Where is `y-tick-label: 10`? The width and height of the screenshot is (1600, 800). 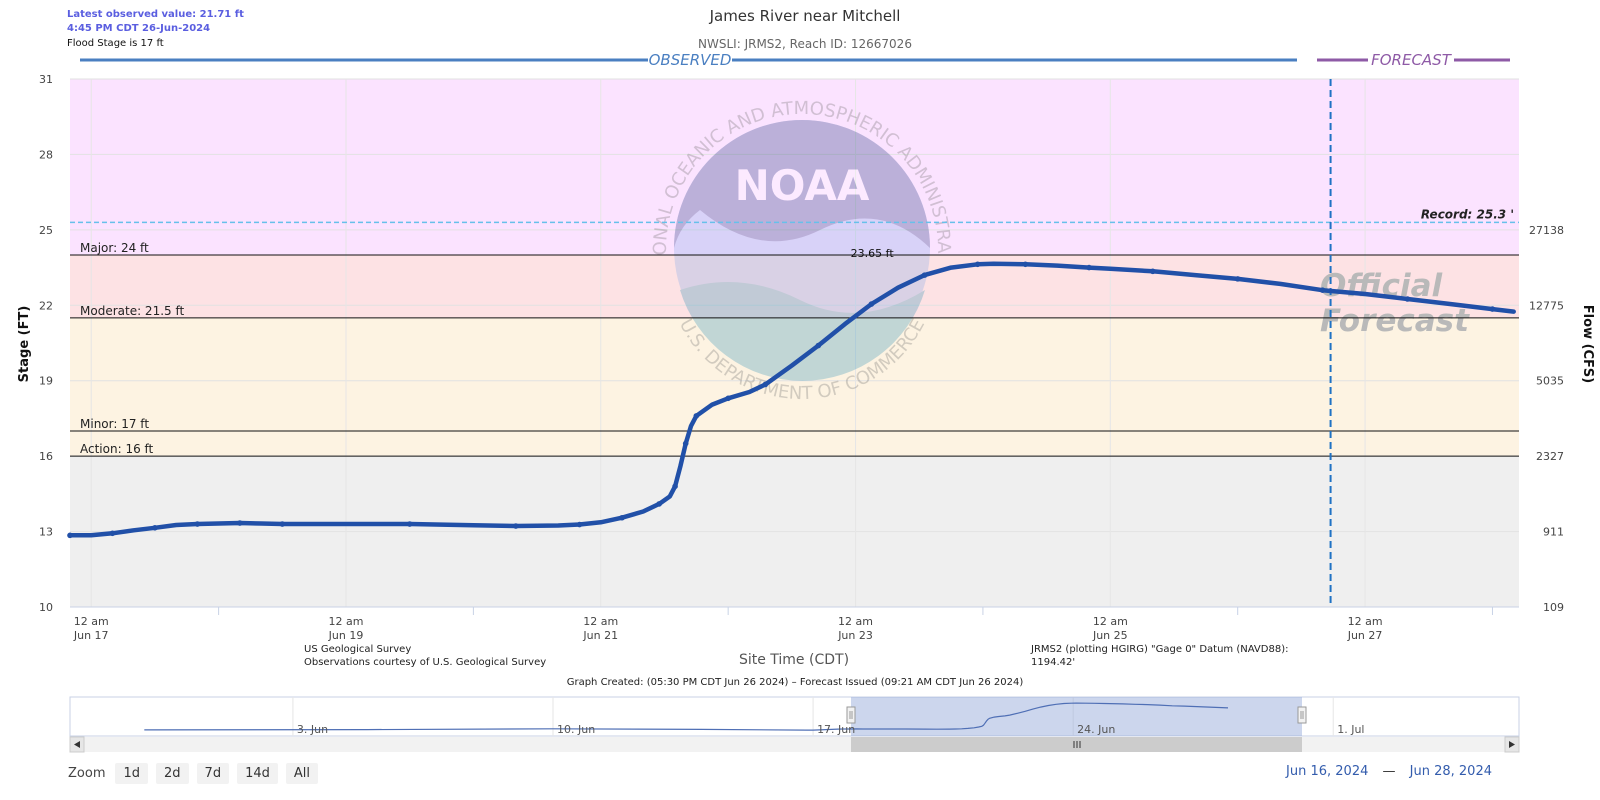
y-tick-label: 10 is located at coordinates (46, 607).